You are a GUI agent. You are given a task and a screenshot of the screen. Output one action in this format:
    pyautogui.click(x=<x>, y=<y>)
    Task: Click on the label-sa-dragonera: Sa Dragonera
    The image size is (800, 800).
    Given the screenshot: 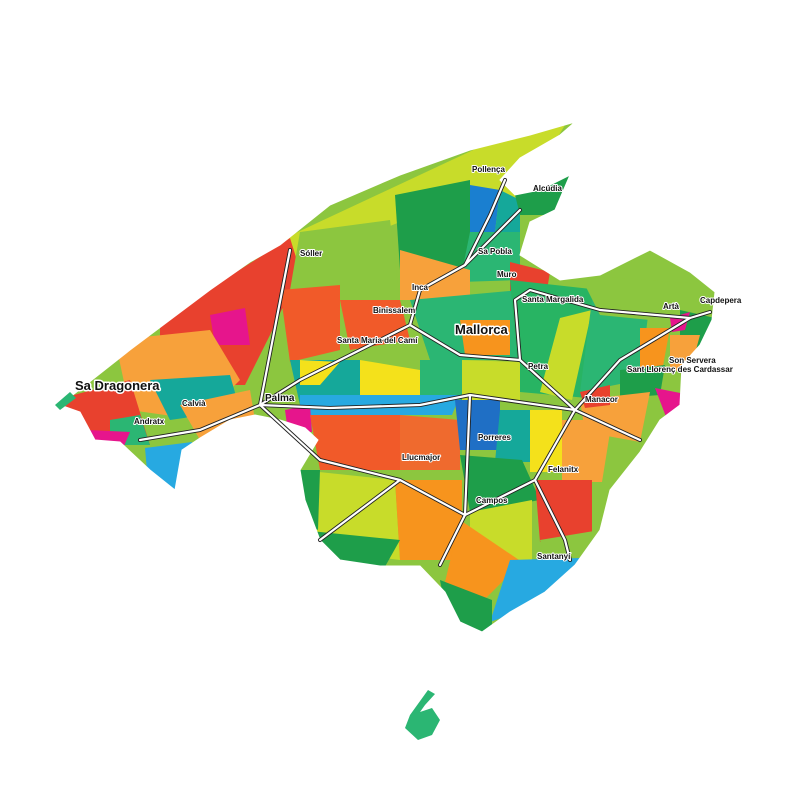 What is the action you would take?
    pyautogui.click(x=117, y=385)
    